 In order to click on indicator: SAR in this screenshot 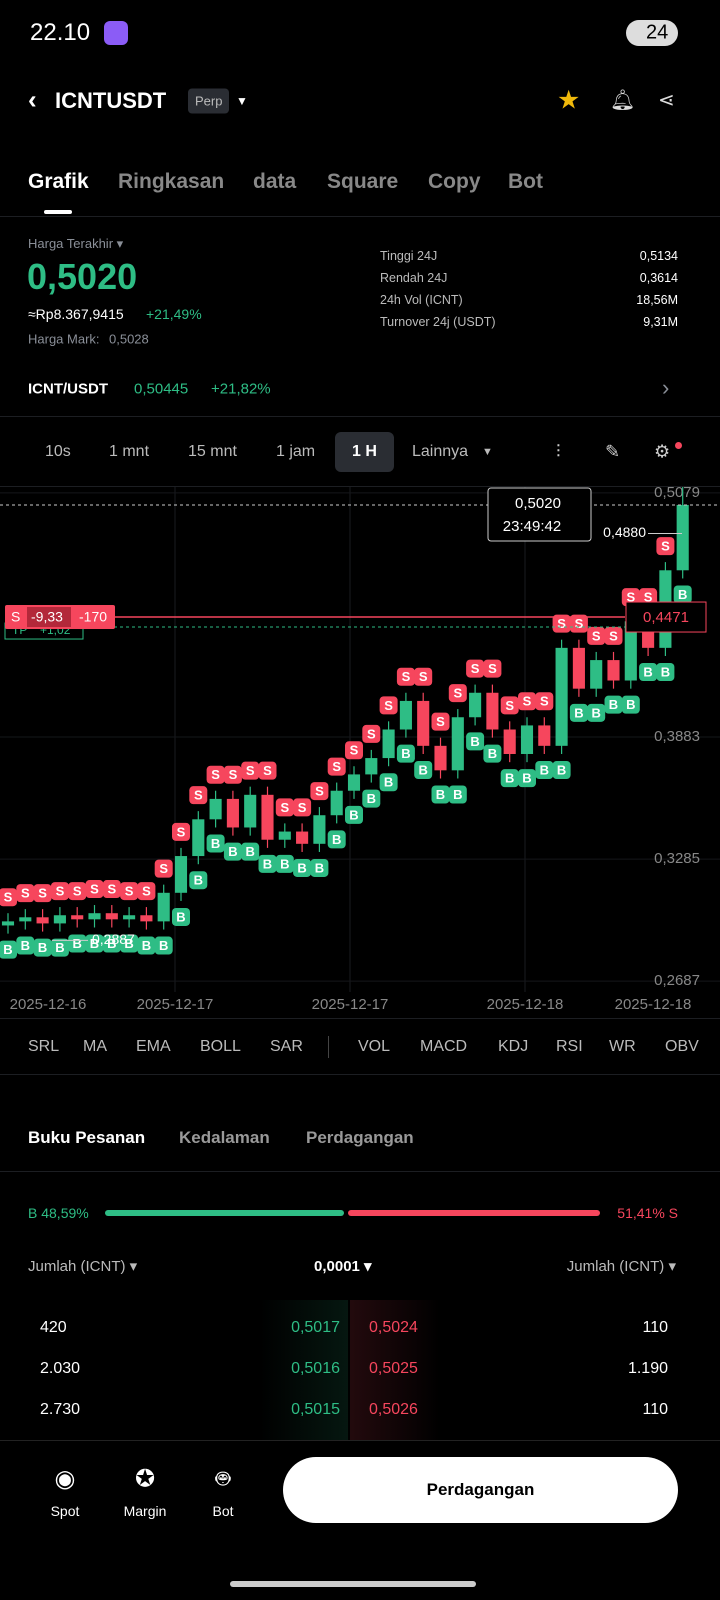, I will do `click(286, 1046)`.